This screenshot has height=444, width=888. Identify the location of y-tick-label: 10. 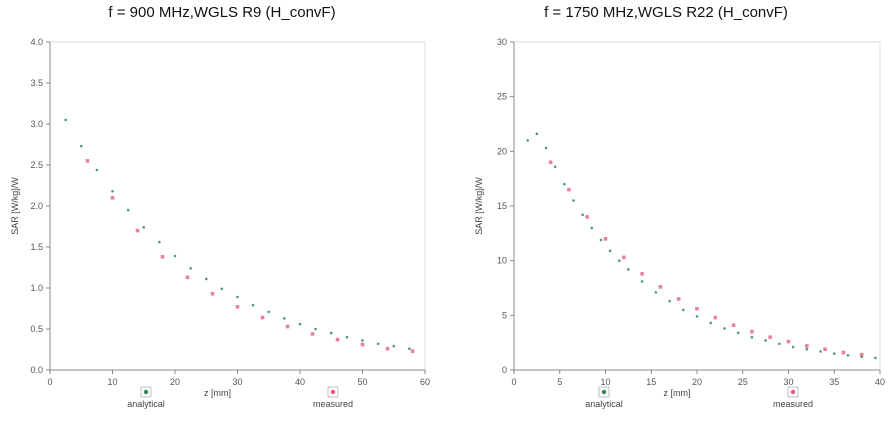
(502, 261).